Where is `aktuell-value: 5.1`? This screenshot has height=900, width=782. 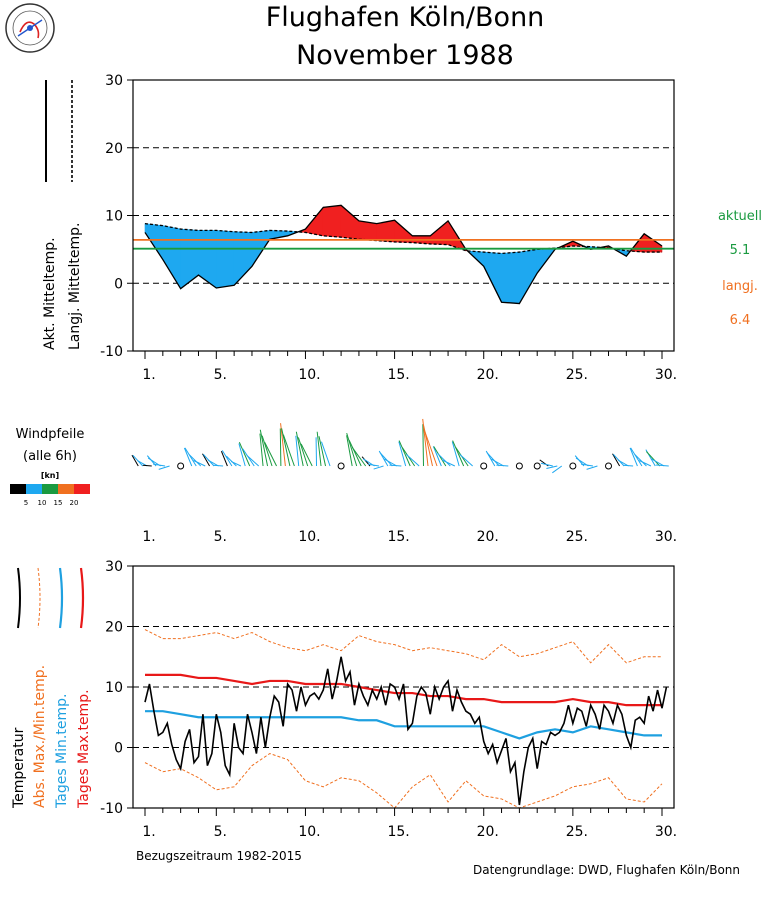 aktuell-value: 5.1 is located at coordinates (740, 250).